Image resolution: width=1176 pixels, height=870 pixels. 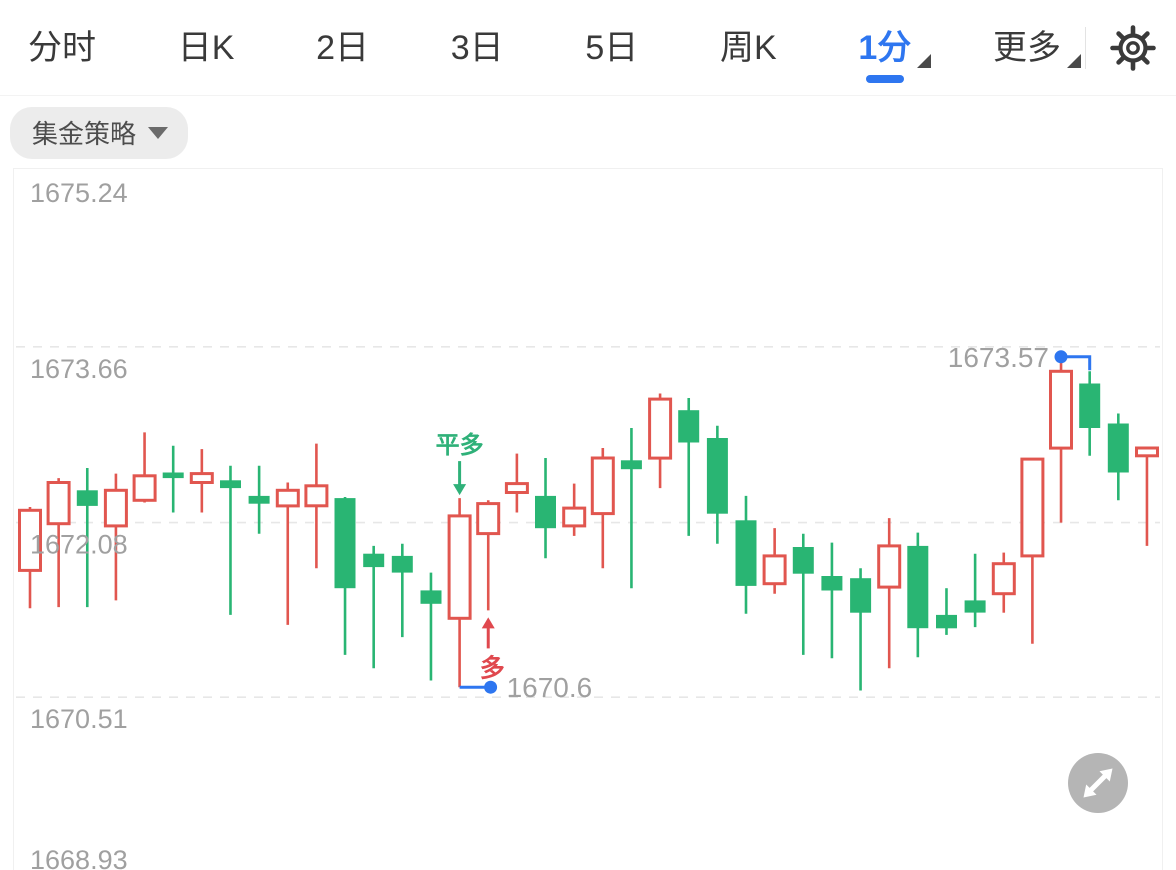 I want to click on tab-5日: 5日, so click(x=611, y=48).